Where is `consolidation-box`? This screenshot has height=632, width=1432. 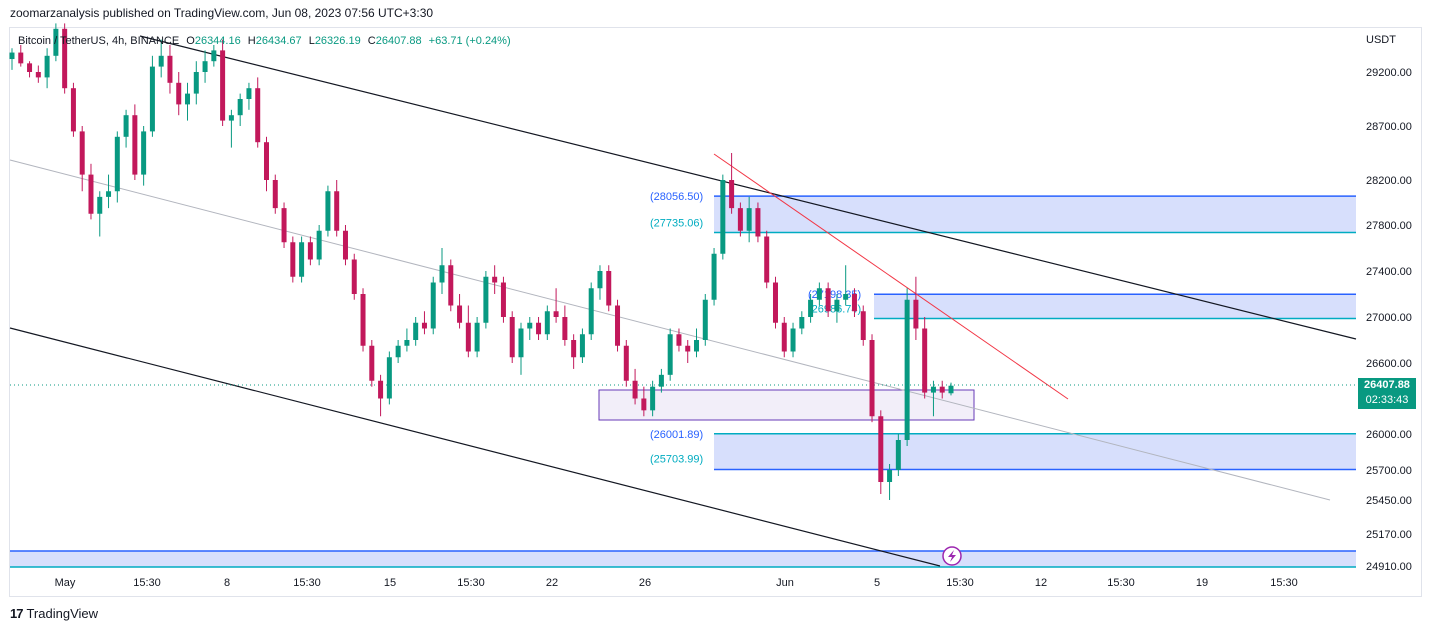 consolidation-box is located at coordinates (786, 405).